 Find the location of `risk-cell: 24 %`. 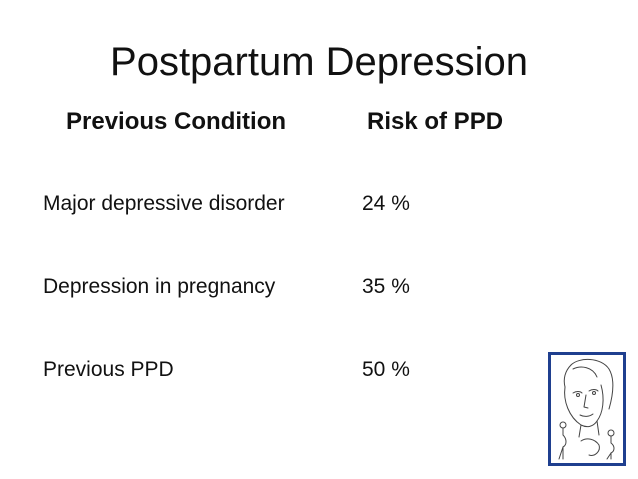

risk-cell: 24 % is located at coordinates (386, 203).